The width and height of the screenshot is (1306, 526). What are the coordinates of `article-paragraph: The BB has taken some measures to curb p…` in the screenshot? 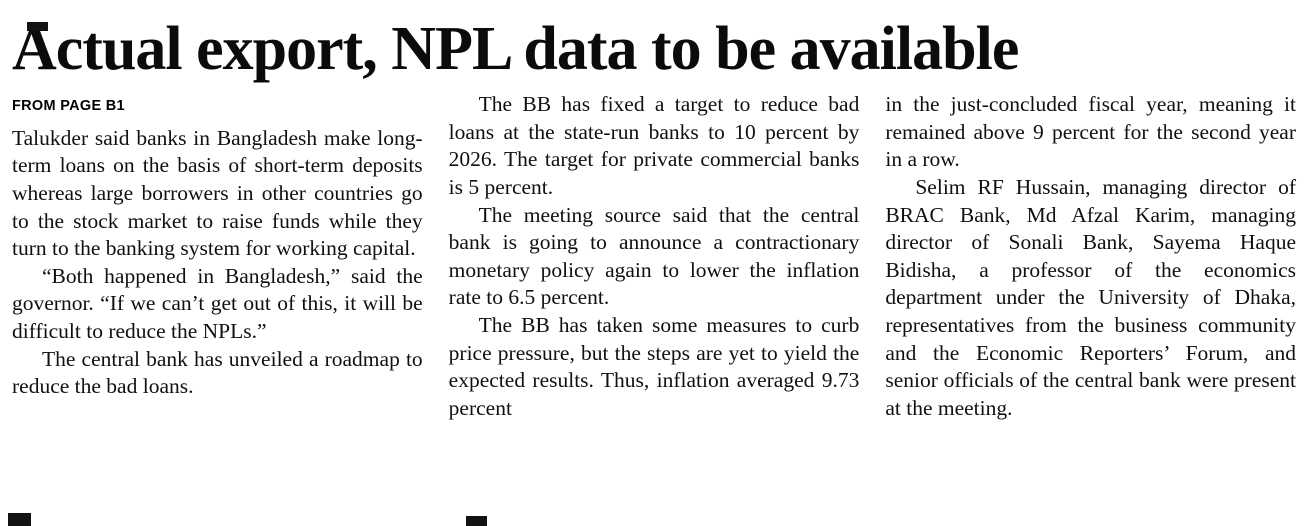 It's located at (654, 366).